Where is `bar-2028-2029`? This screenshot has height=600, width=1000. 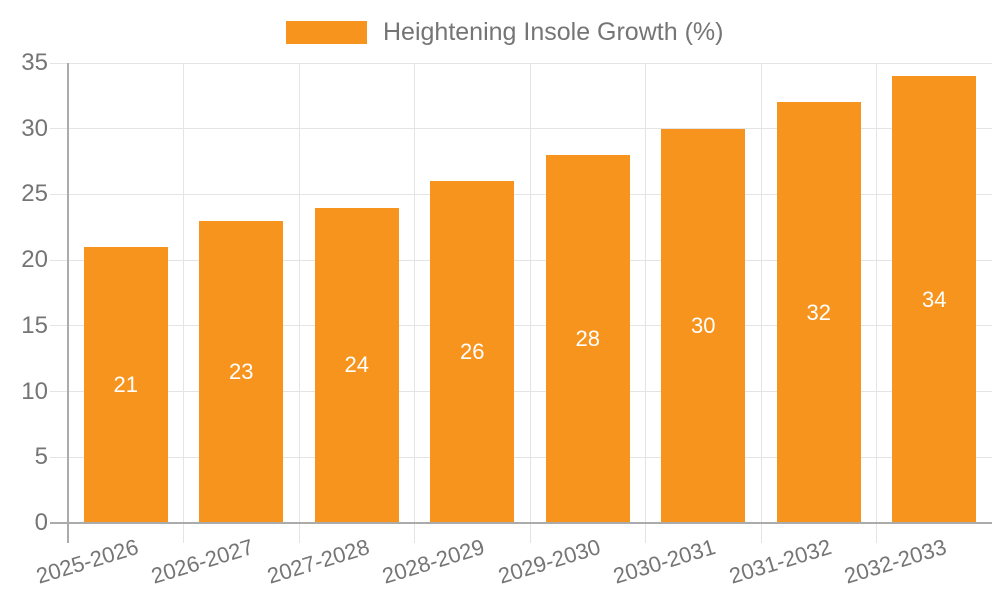
bar-2028-2029 is located at coordinates (472, 352).